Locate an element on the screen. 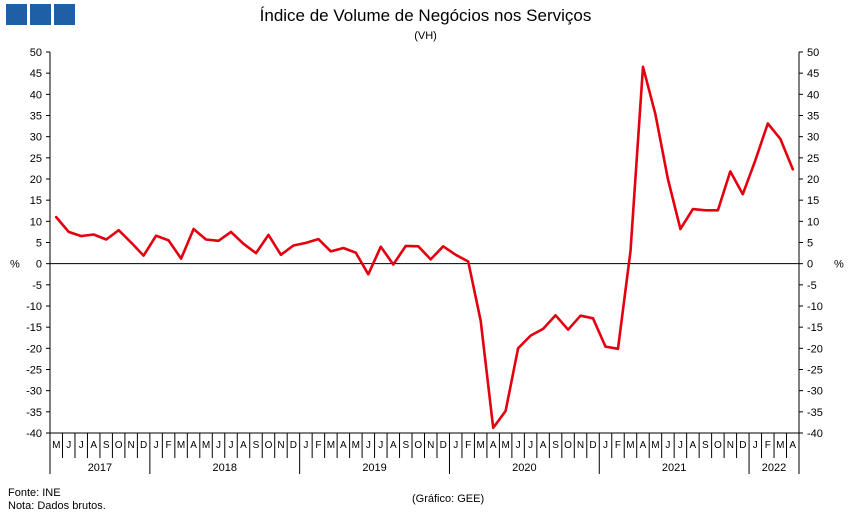  y-axis-label-left: % is located at coordinates (15, 265).